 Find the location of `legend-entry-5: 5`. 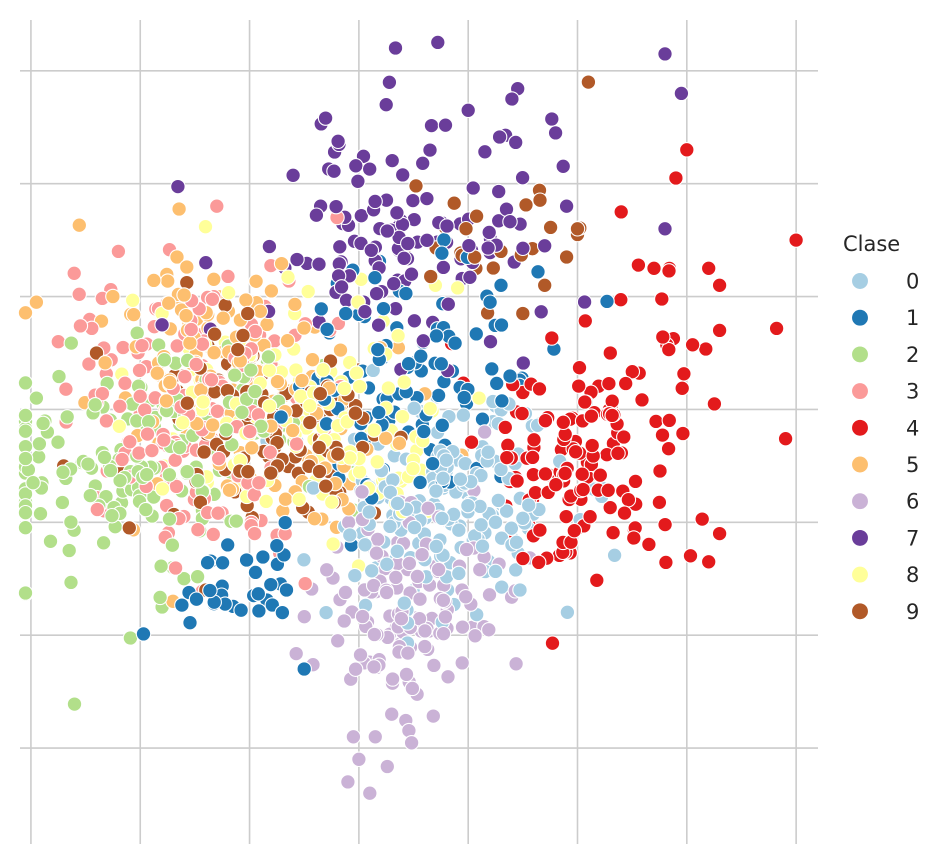

legend-entry-5: 5 is located at coordinates (884, 465).